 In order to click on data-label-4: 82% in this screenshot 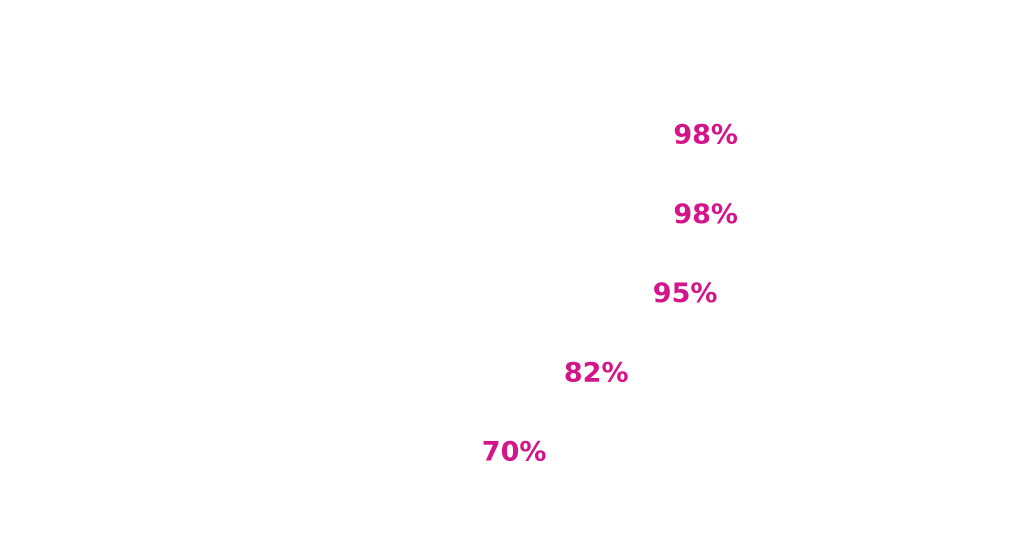, I will do `click(596, 372)`.